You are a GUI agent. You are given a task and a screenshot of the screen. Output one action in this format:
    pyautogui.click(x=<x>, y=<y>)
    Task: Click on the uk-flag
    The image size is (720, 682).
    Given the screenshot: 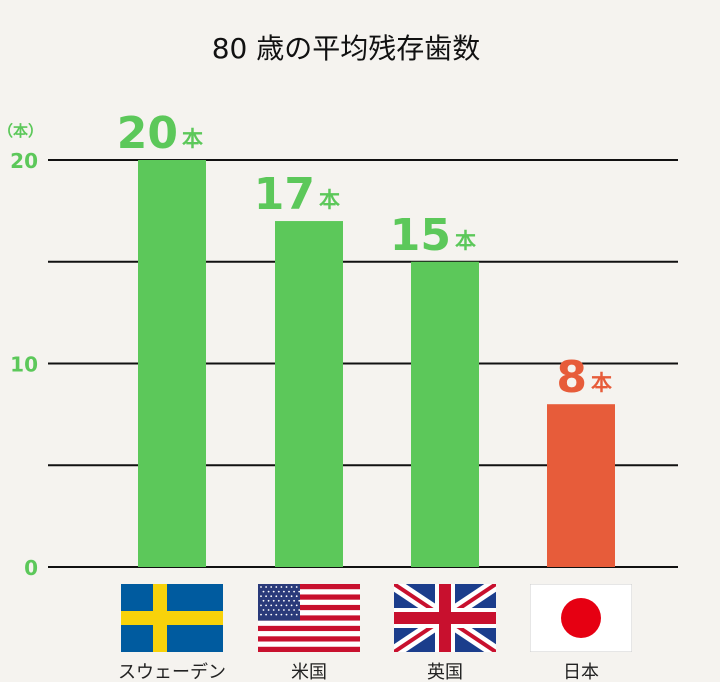 What is the action you would take?
    pyautogui.click(x=445, y=618)
    